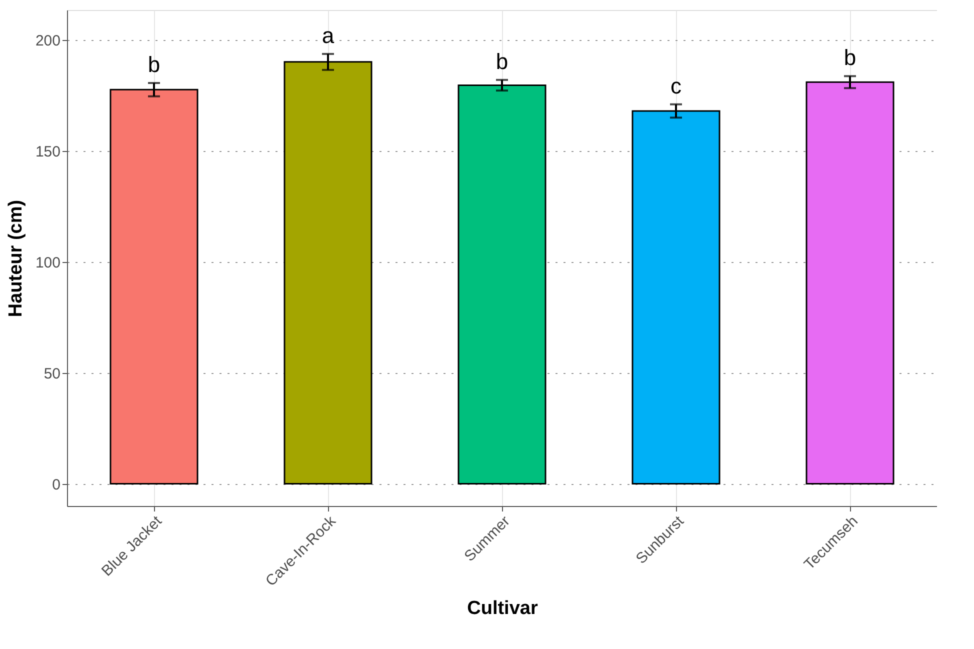 The height and width of the screenshot is (649, 974). What do you see at coordinates (47, 151) in the screenshot?
I see `y-tick-label: 150` at bounding box center [47, 151].